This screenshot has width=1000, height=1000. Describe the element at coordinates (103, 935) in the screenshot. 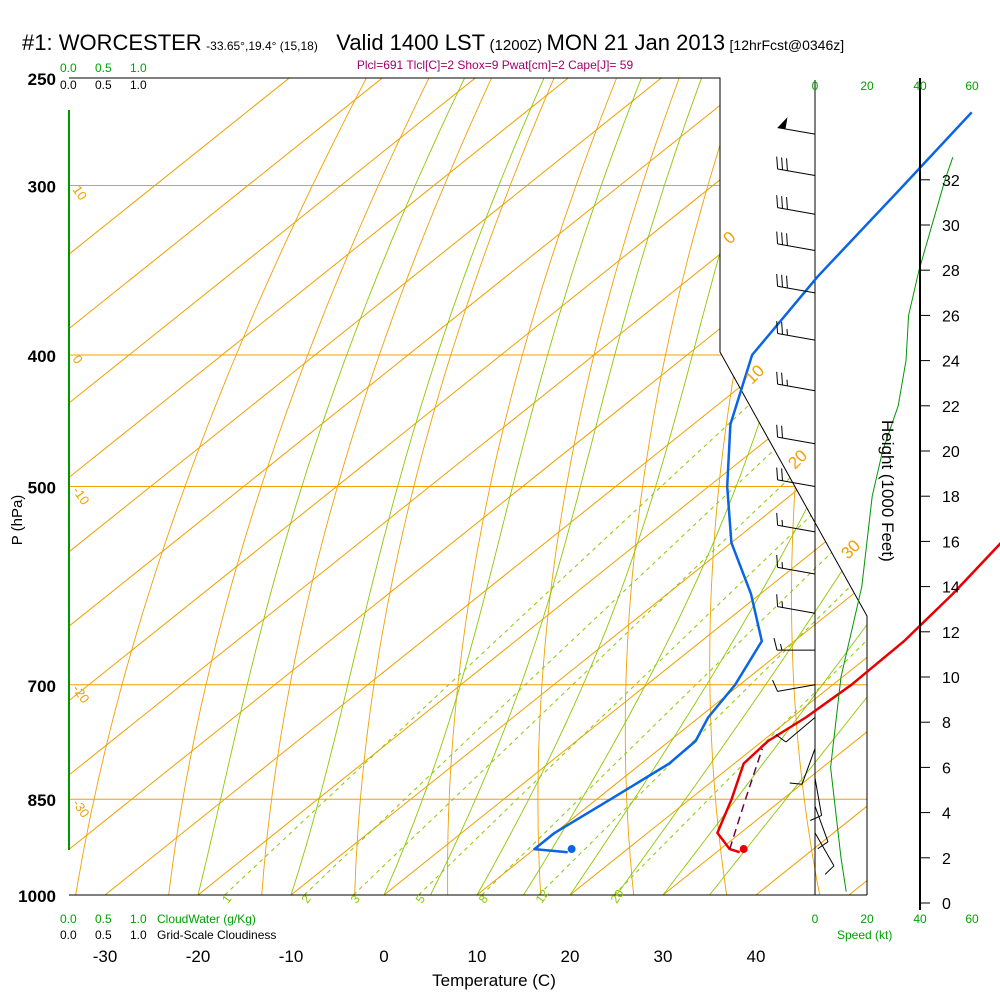

I see `cloudiness-tick-bottom: 0.5` at that location.